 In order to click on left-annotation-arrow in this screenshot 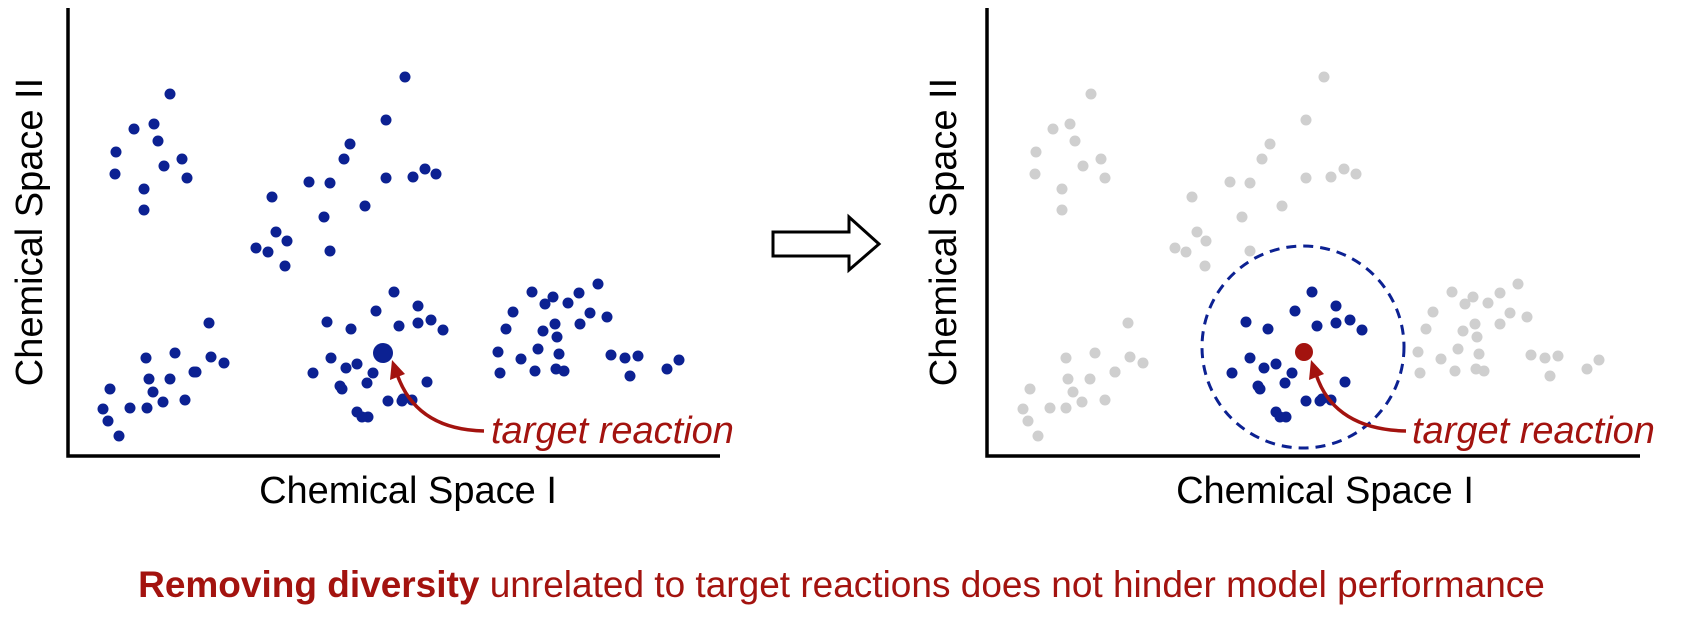, I will do `click(440, 403)`.